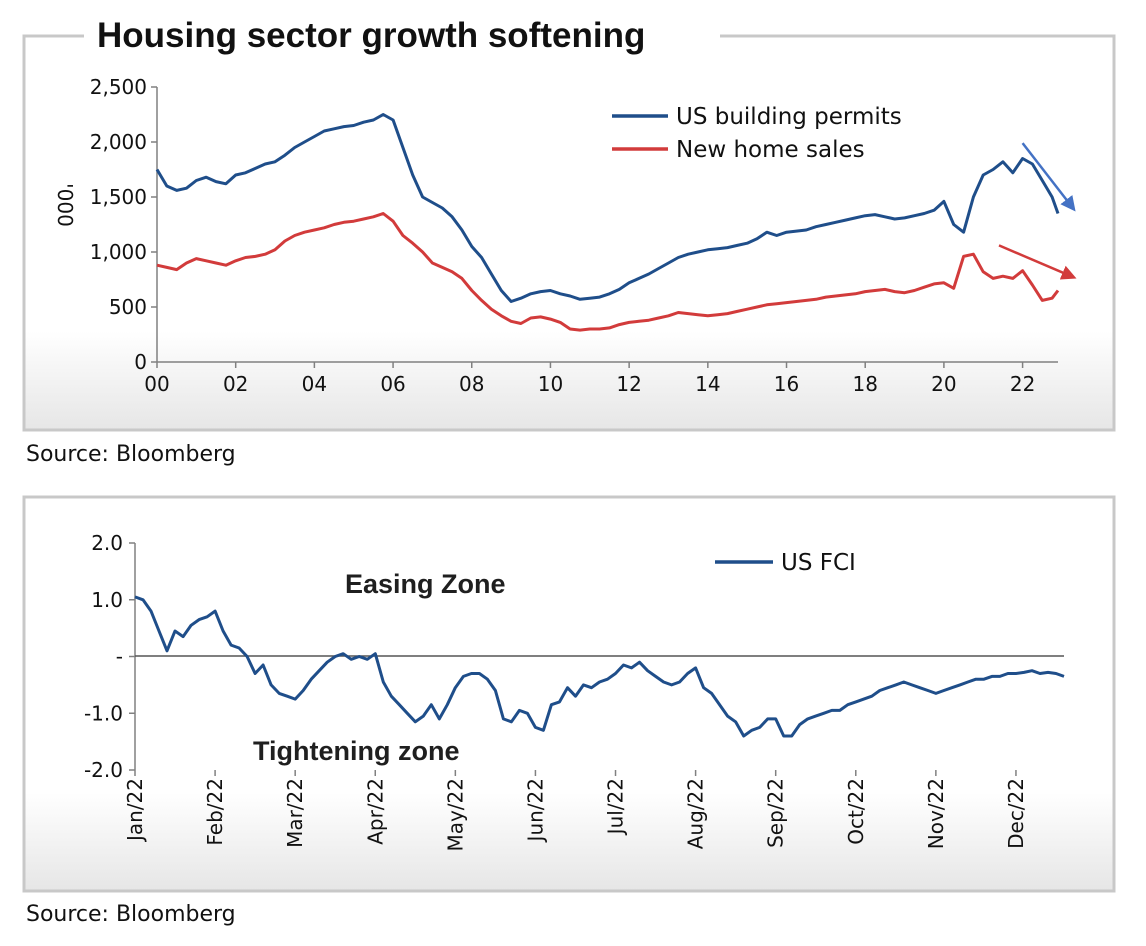 The width and height of the screenshot is (1146, 946). What do you see at coordinates (616, 807) in the screenshot?
I see `x-tick-label: Jul/22` at bounding box center [616, 807].